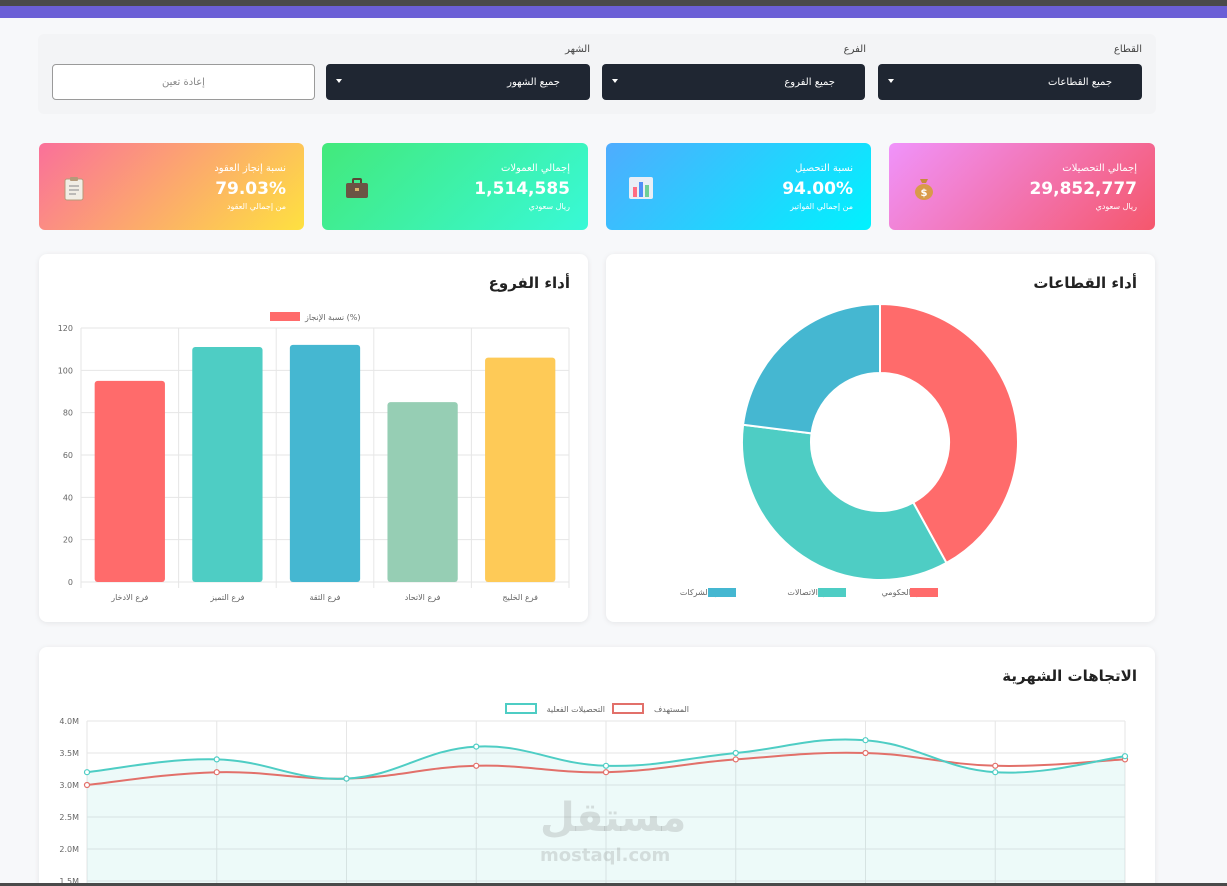 The width and height of the screenshot is (1227, 886). What do you see at coordinates (705, 592) in the screenshot?
I see `legend-label: قطاع الشركات` at bounding box center [705, 592].